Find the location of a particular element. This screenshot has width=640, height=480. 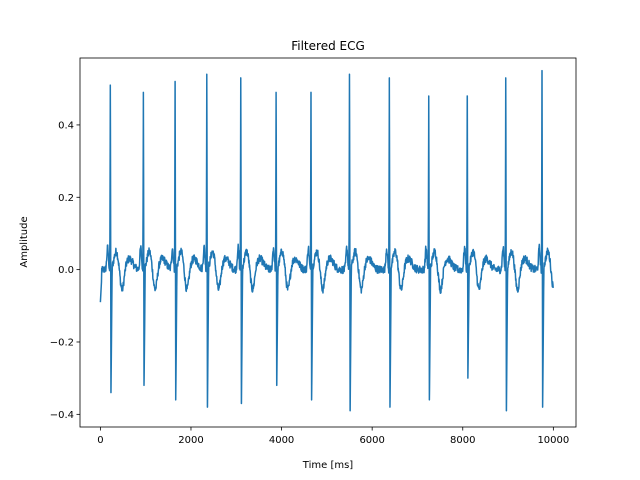

x-tick-label: 4000 is located at coordinates (281, 440).